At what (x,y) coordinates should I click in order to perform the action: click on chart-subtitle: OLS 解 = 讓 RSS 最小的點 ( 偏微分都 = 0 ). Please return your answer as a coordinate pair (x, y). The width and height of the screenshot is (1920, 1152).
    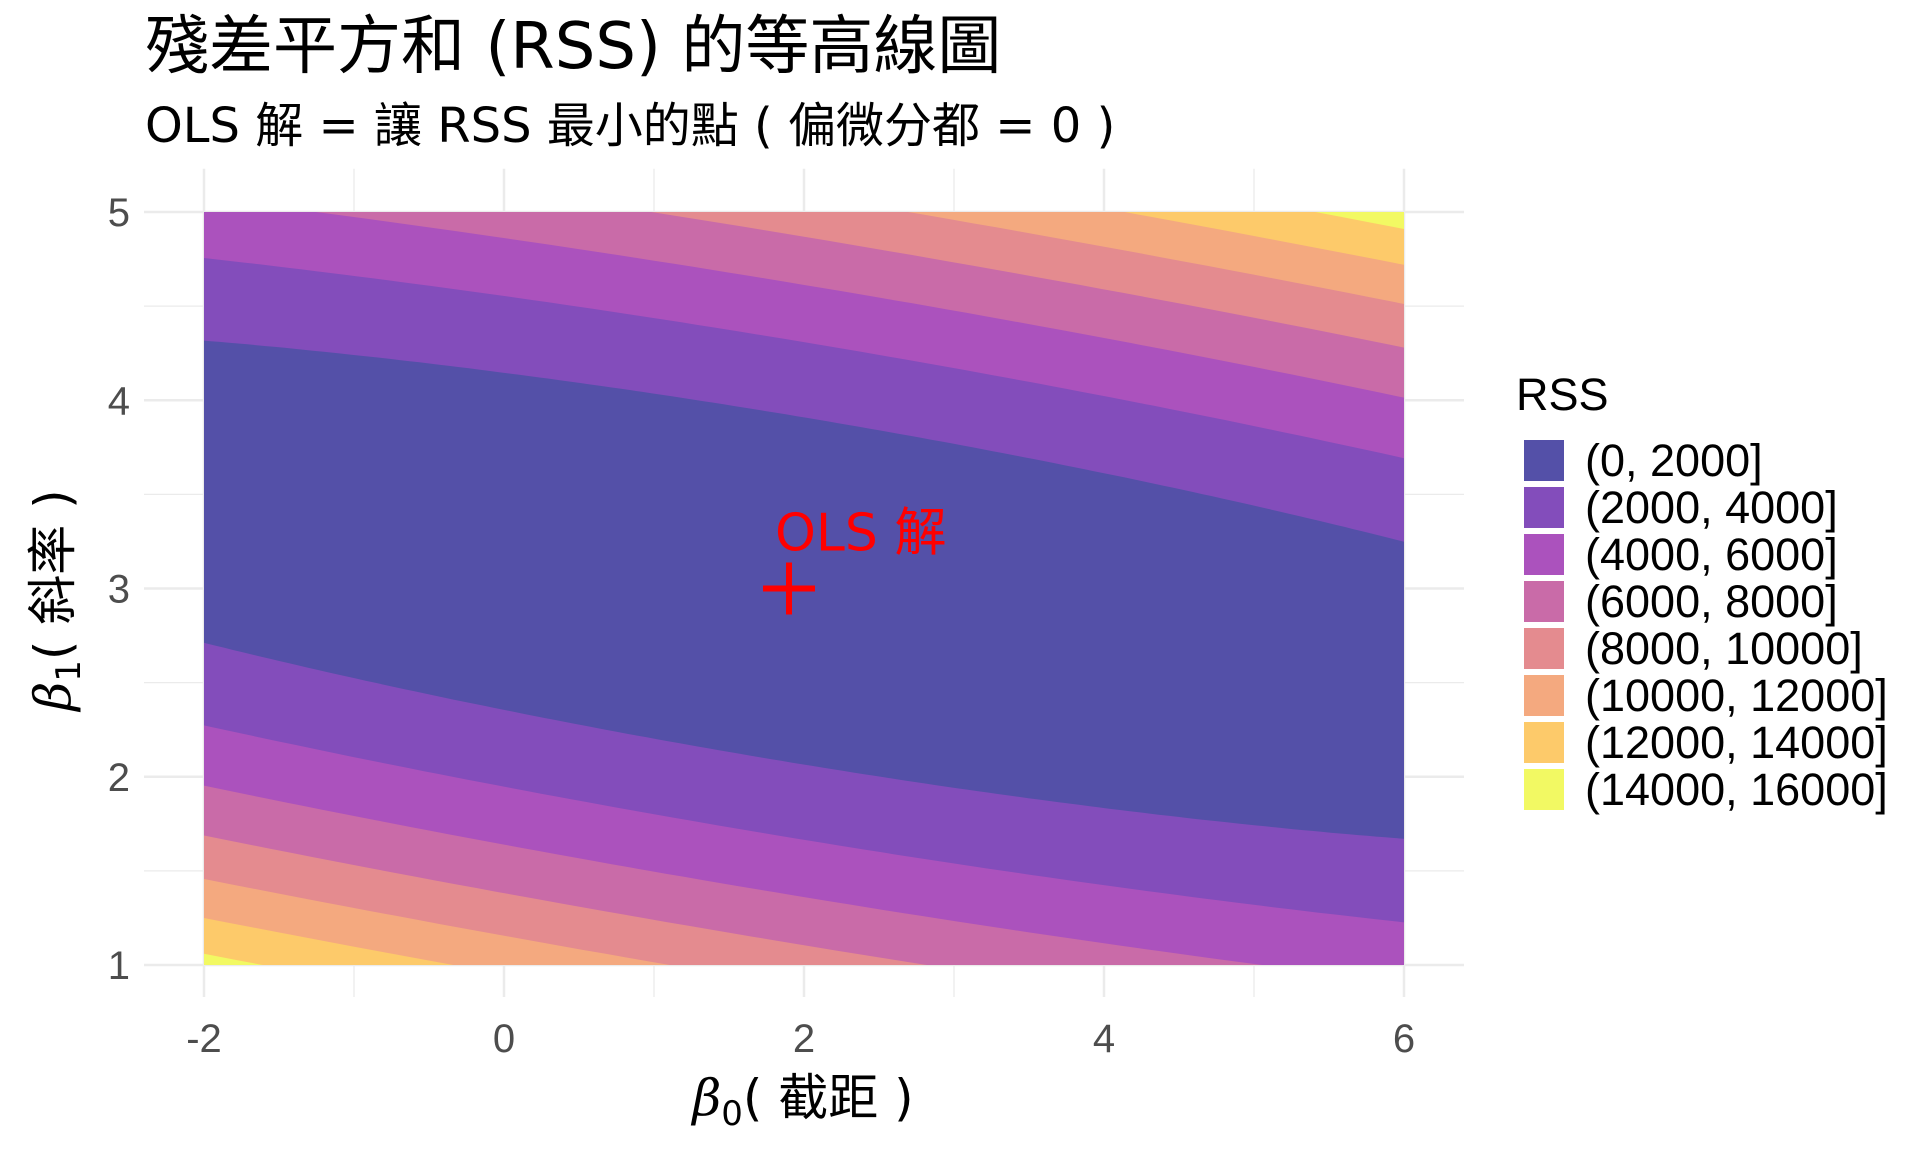
    Looking at the image, I should click on (630, 126).